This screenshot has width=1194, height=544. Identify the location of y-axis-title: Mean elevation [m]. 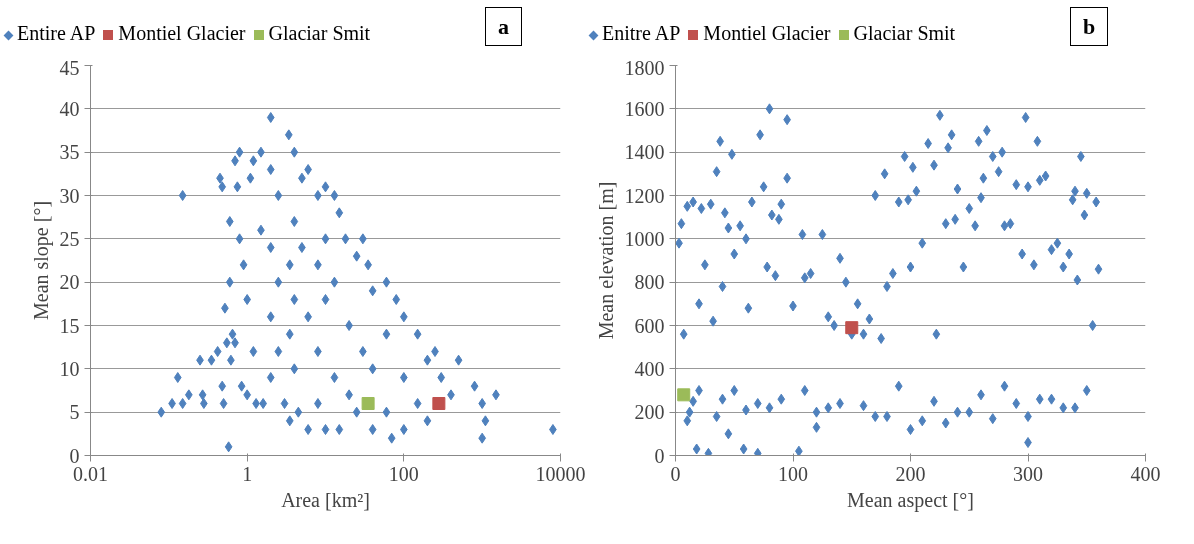
(605, 260).